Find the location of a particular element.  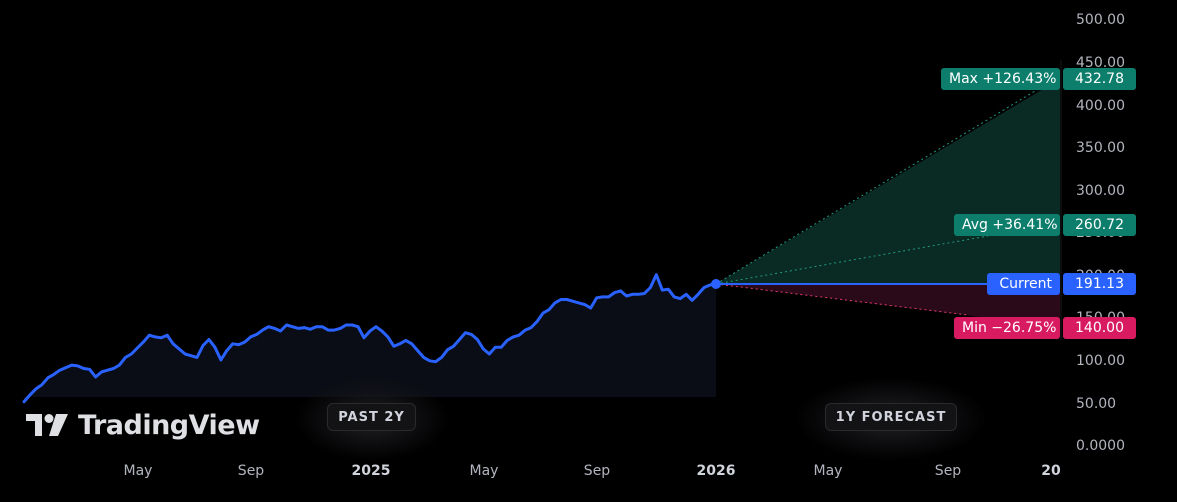

max-forecast-label: Max +126.43% is located at coordinates (1000, 79).